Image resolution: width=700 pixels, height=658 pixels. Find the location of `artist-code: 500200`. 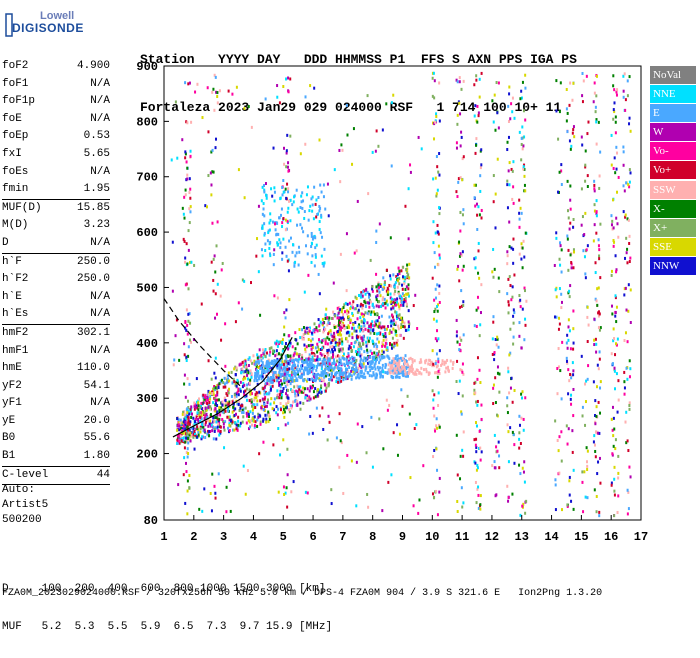

artist-code: 500200 is located at coordinates (22, 520).